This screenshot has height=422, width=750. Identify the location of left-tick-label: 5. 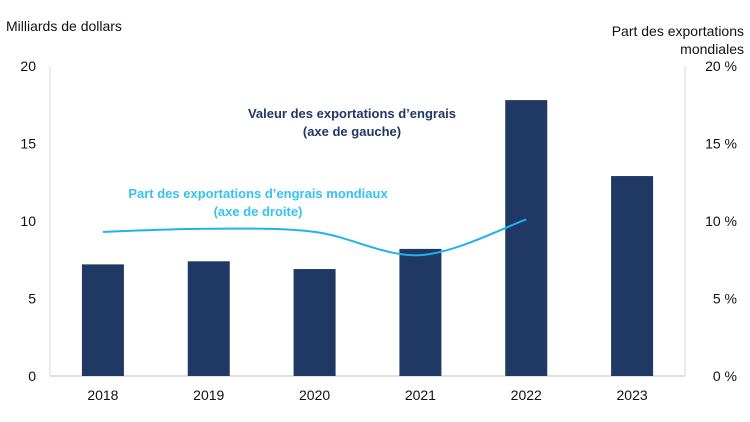
(32, 299).